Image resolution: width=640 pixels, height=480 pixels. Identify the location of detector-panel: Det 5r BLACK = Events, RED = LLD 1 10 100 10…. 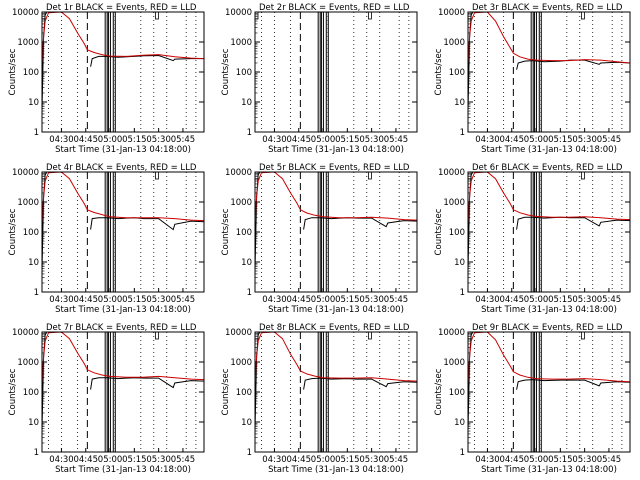
(319, 239).